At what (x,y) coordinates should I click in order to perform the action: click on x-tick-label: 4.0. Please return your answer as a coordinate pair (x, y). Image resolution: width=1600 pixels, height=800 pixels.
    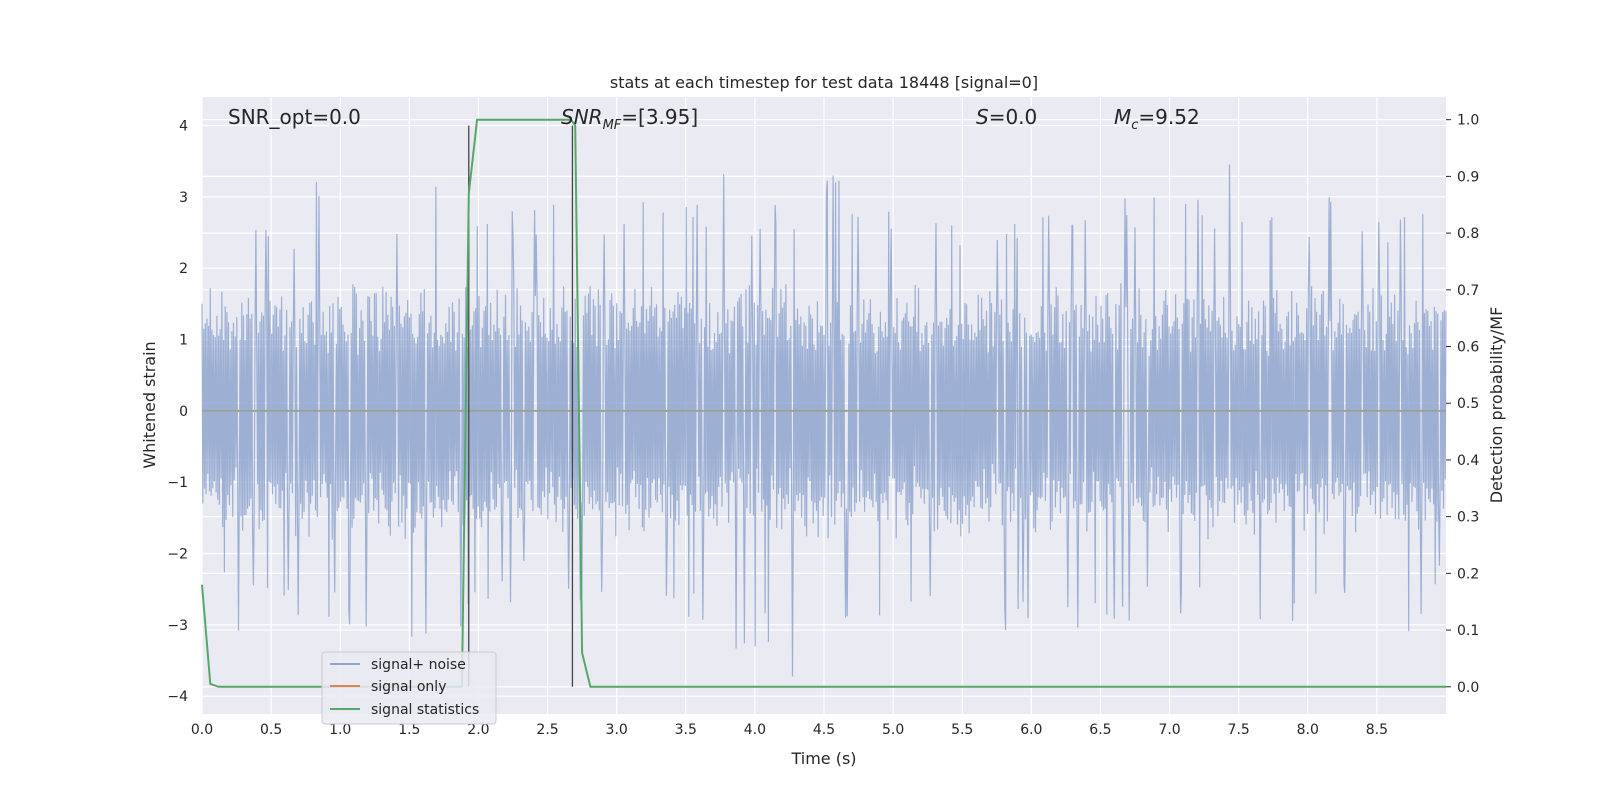
    Looking at the image, I should click on (755, 730).